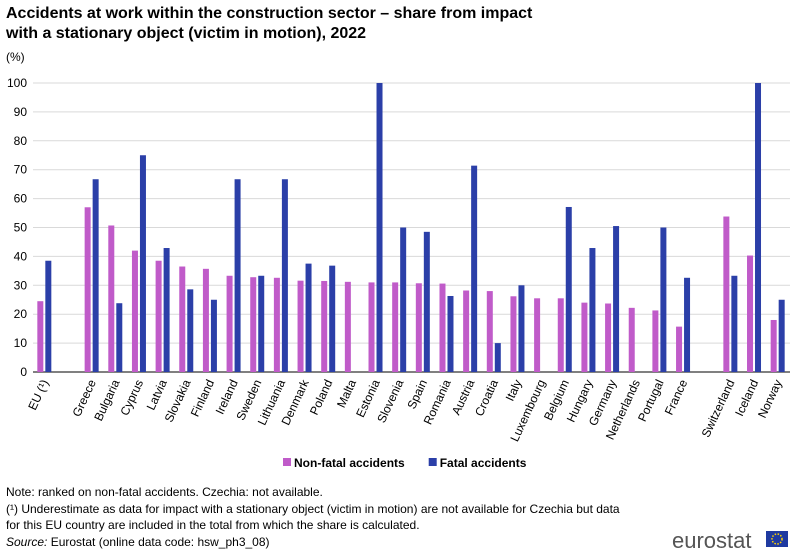  What do you see at coordinates (514, 390) in the screenshot?
I see `x-tick-label: Italy` at bounding box center [514, 390].